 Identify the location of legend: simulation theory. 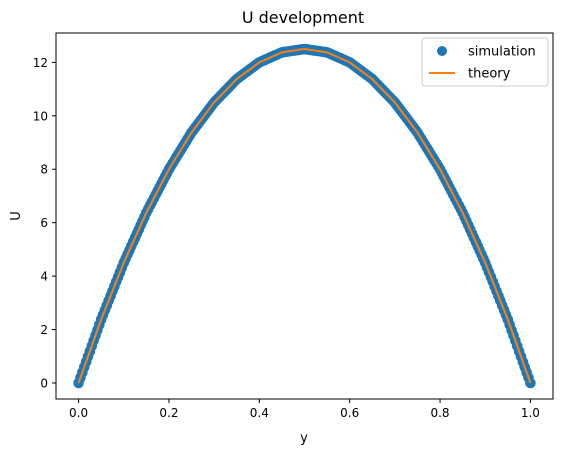
(485, 62).